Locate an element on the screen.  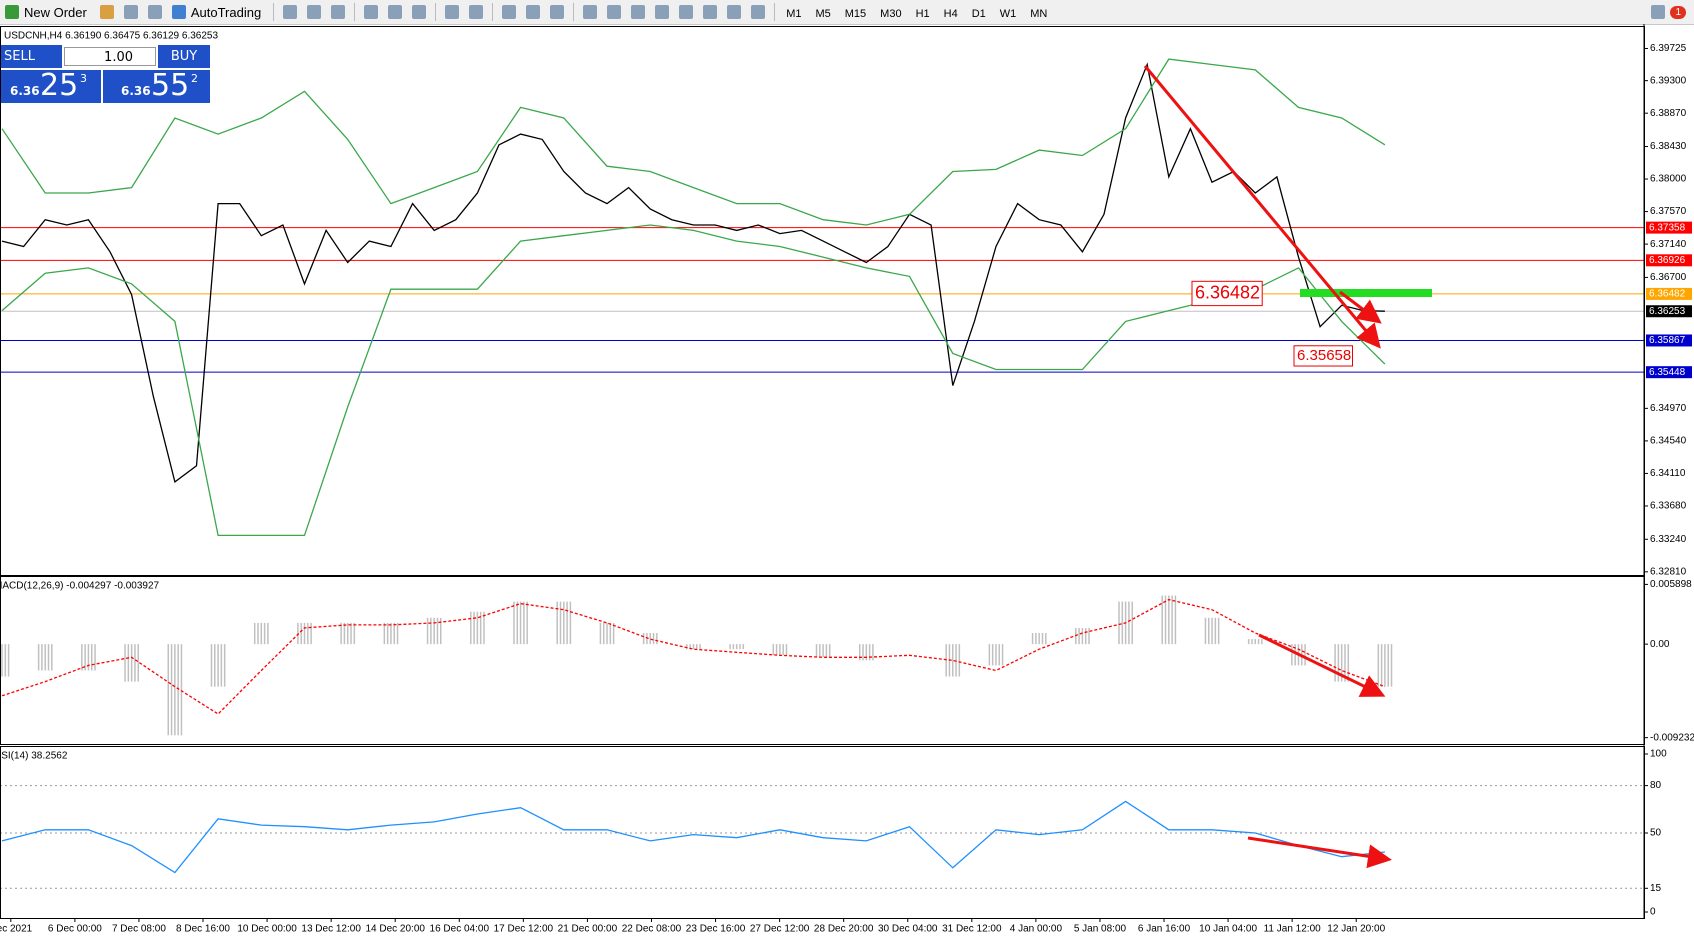
lots-input: 1.00 is located at coordinates (110, 56).